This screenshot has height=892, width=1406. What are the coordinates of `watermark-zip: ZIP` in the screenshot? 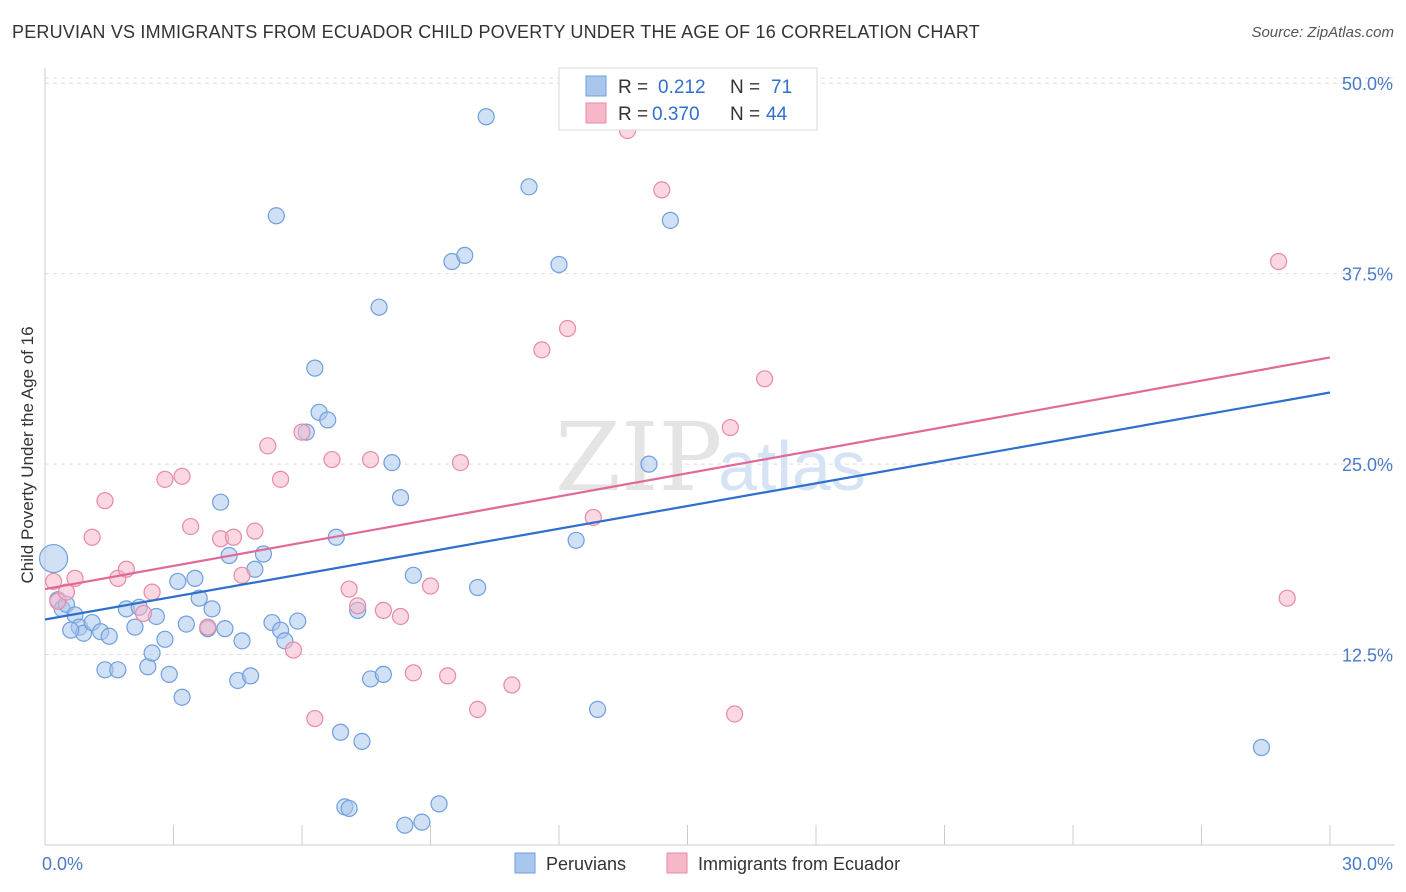 It's located at (638, 458).